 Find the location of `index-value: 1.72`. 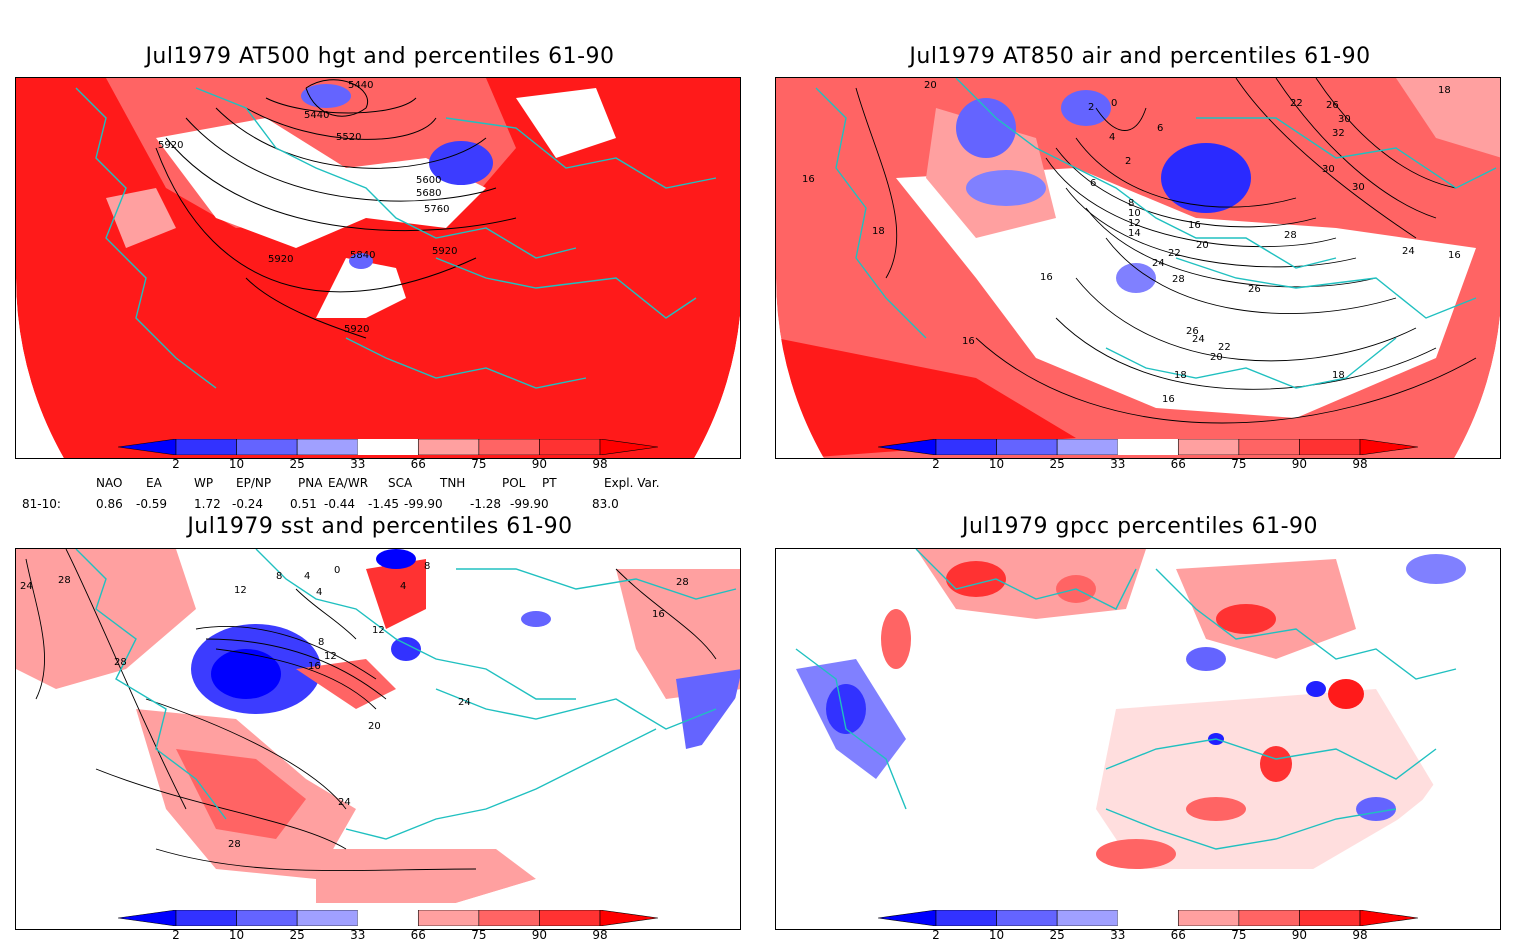

index-value: 1.72 is located at coordinates (207, 504).